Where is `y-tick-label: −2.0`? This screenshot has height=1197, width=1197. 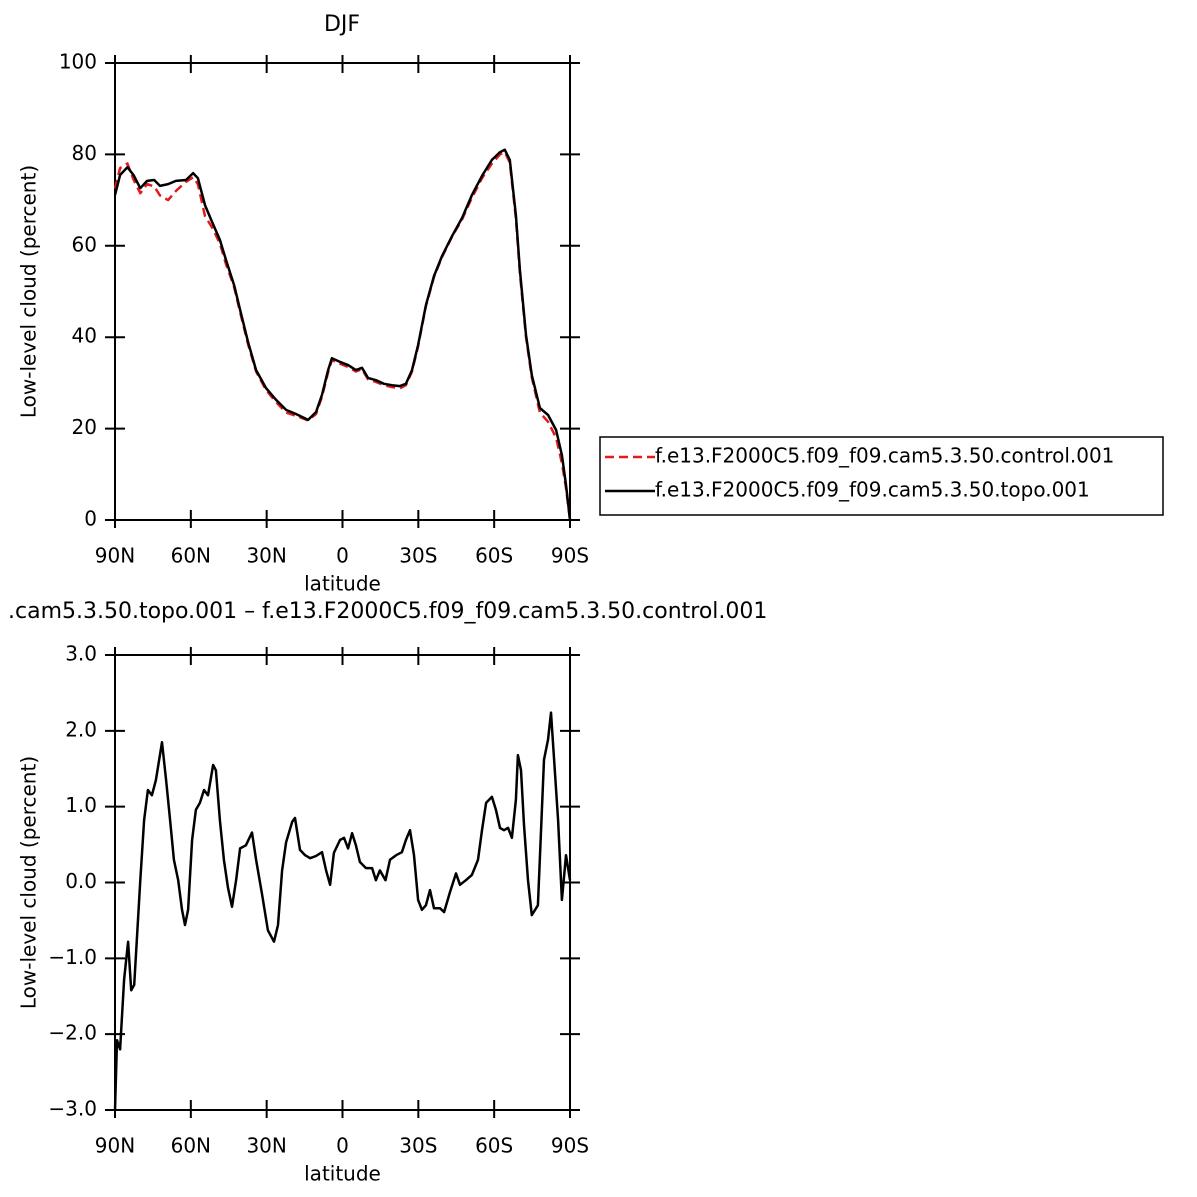 y-tick-label: −2.0 is located at coordinates (72, 1033).